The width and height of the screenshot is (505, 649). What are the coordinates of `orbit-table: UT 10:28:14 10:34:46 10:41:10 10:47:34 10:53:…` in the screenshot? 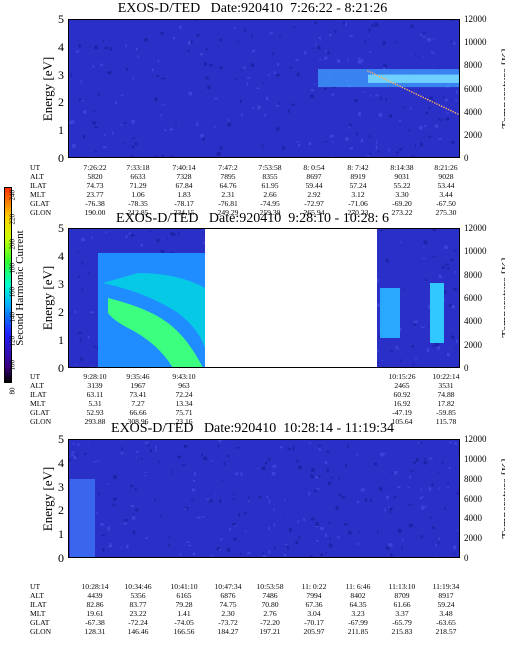 It's located at (265, 609).